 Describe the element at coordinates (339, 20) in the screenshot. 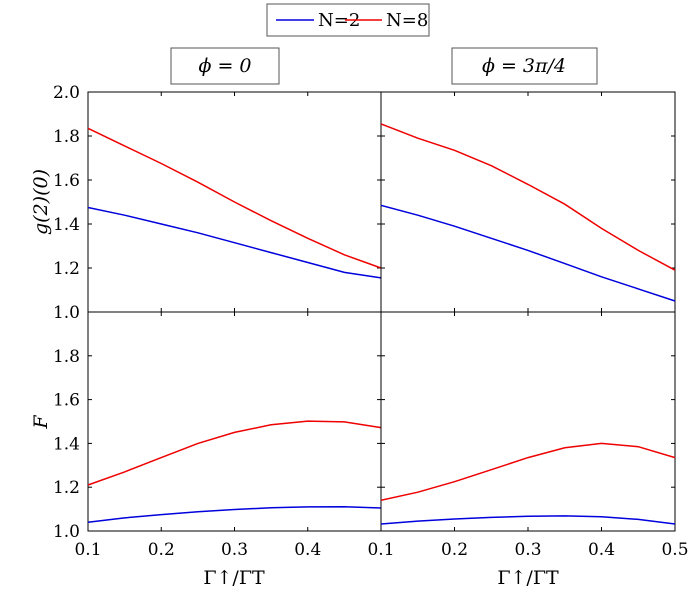

I see `legend-label-n2: N=2` at that location.